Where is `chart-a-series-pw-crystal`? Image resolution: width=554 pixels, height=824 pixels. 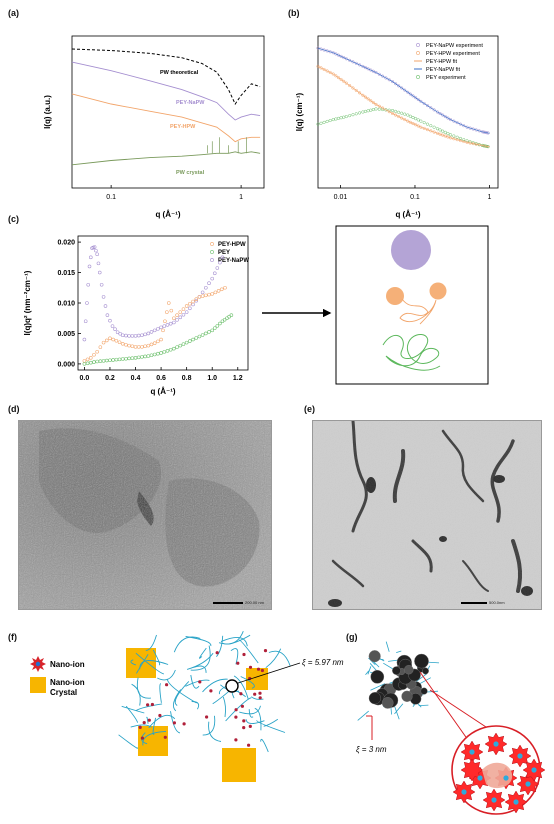
chart-a-series-pw-crystal is located at coordinates (166, 158).